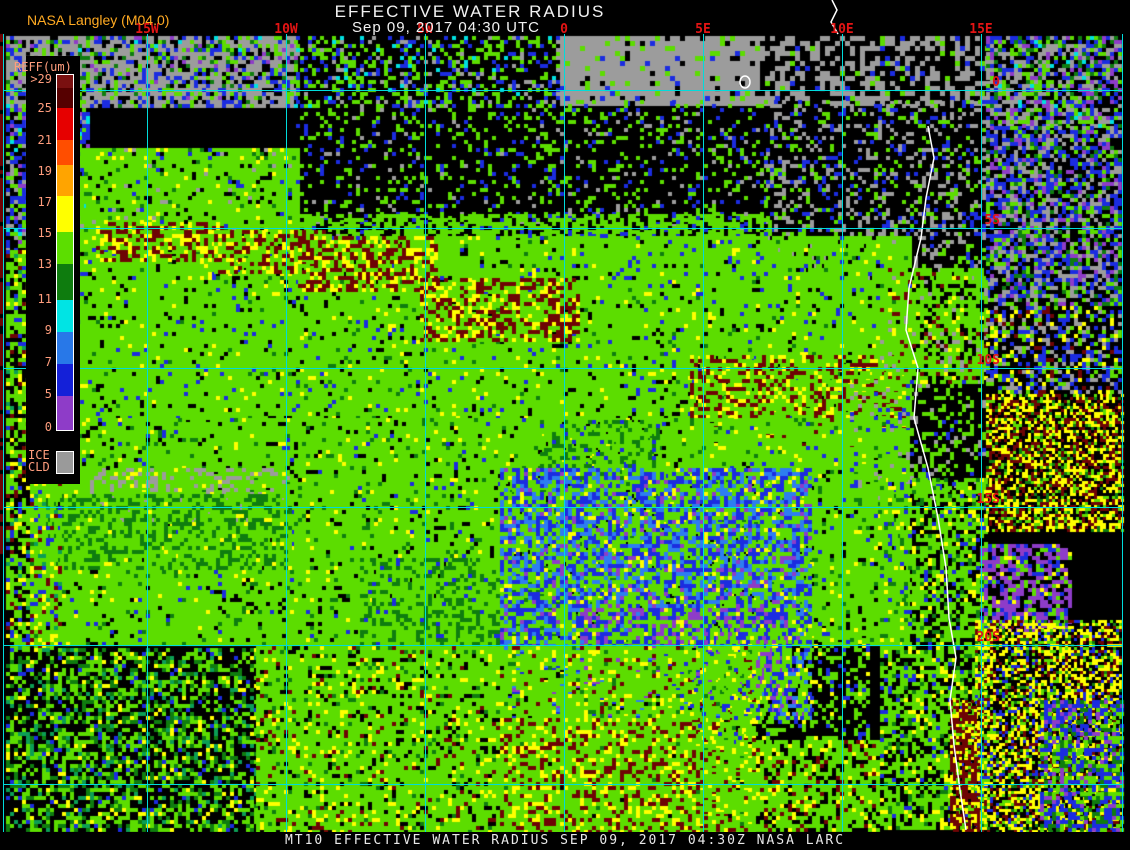  I want to click on longitude-label: 10E, so click(842, 29).